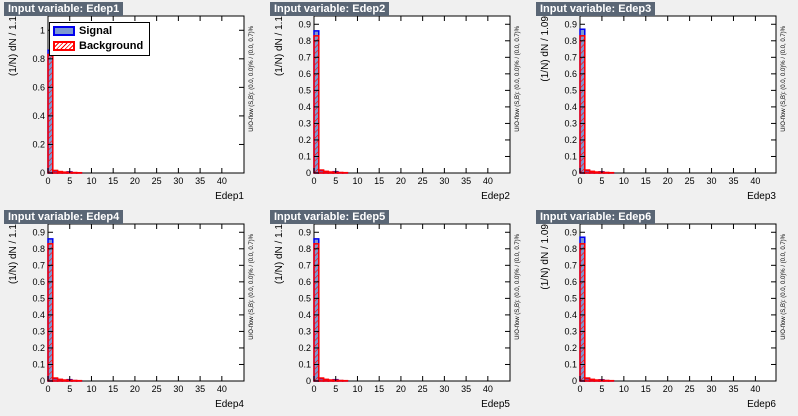  I want to click on panel-title: Input variable: Edep6, so click(596, 217).